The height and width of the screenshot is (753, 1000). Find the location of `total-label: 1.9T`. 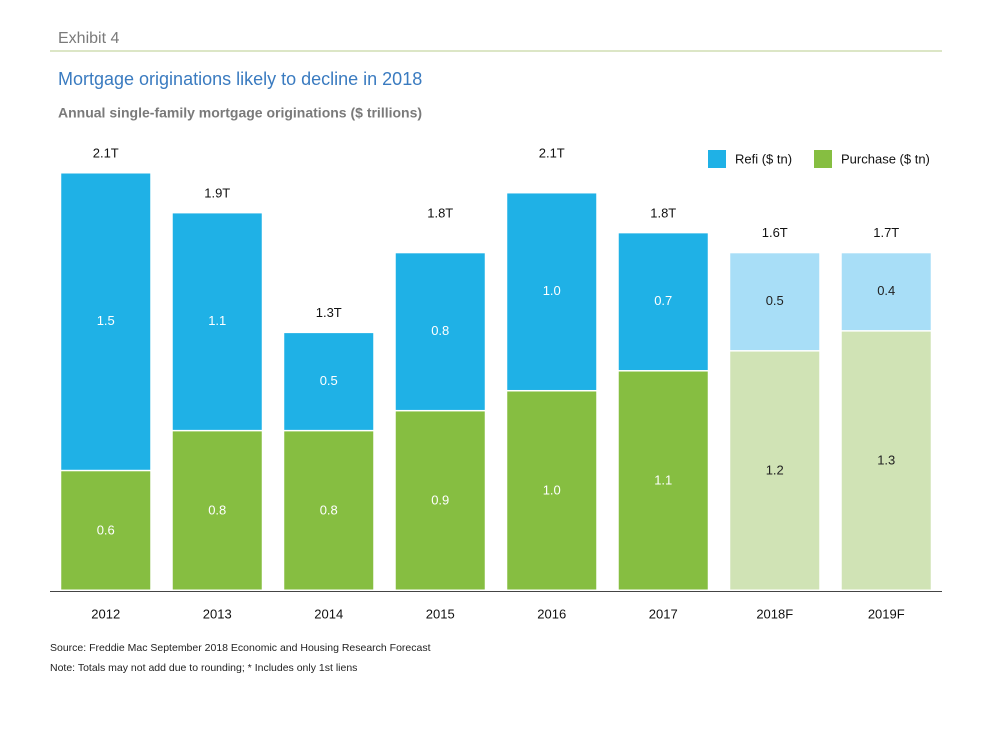

total-label: 1.9T is located at coordinates (217, 192).